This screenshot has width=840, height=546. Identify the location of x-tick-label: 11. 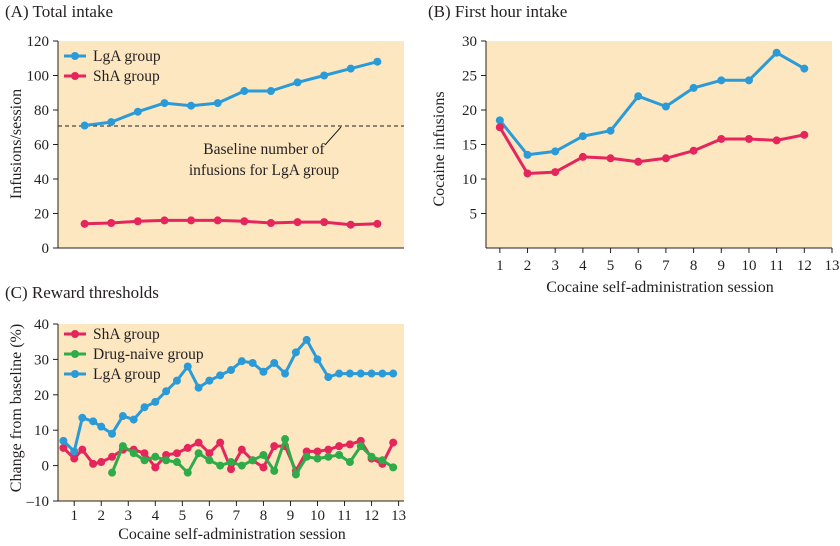
(776, 266).